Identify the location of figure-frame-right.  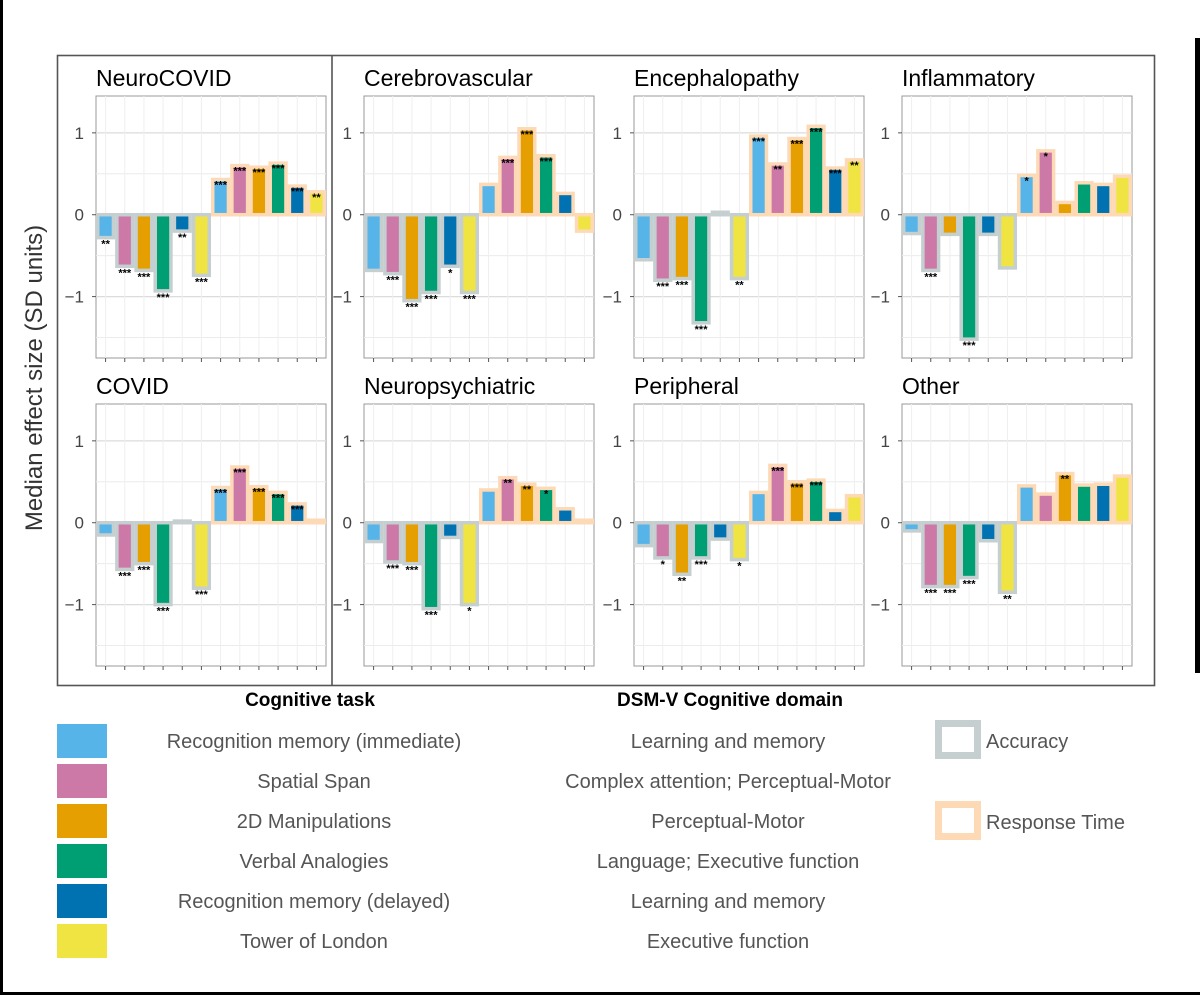
(1197, 355).